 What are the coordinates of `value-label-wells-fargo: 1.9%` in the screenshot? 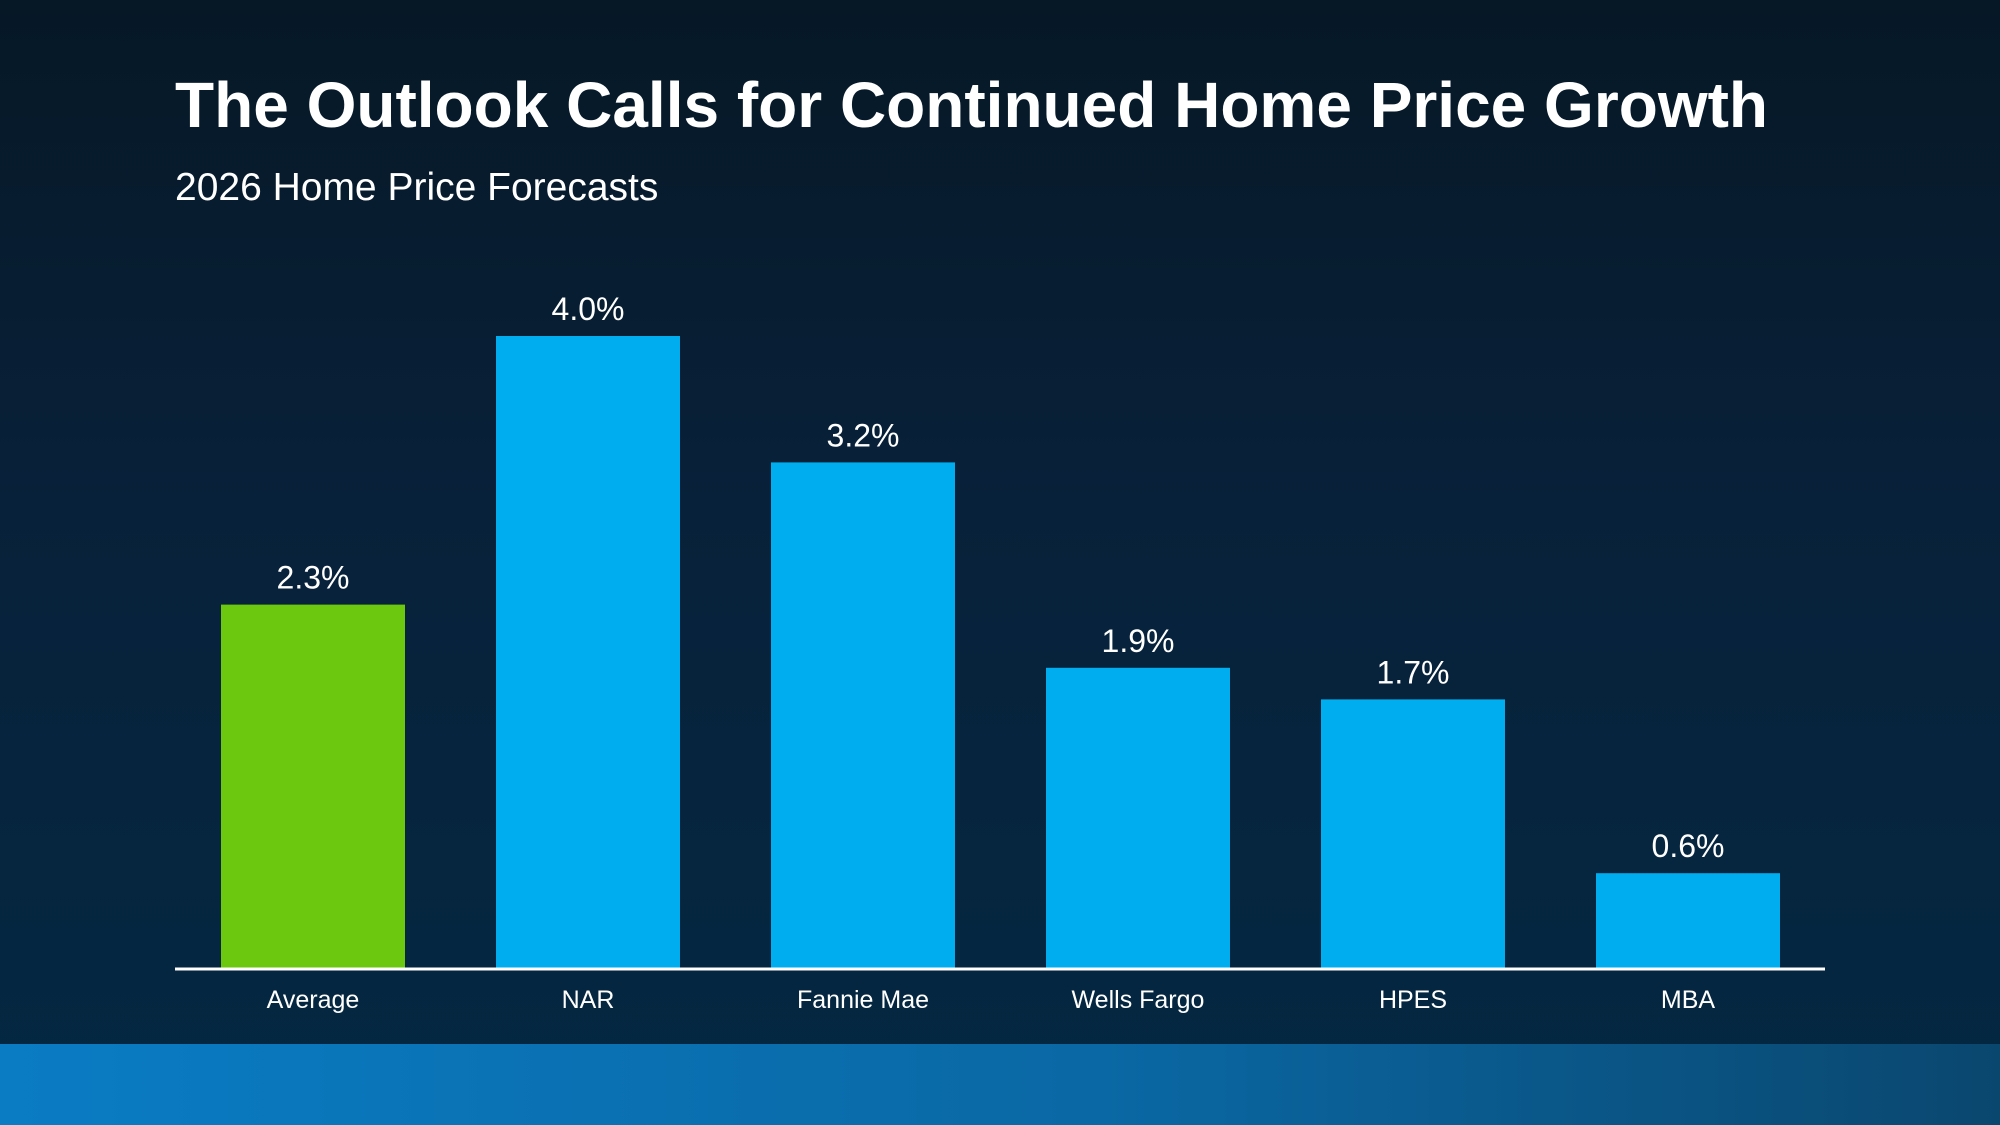 It's located at (1138, 641).